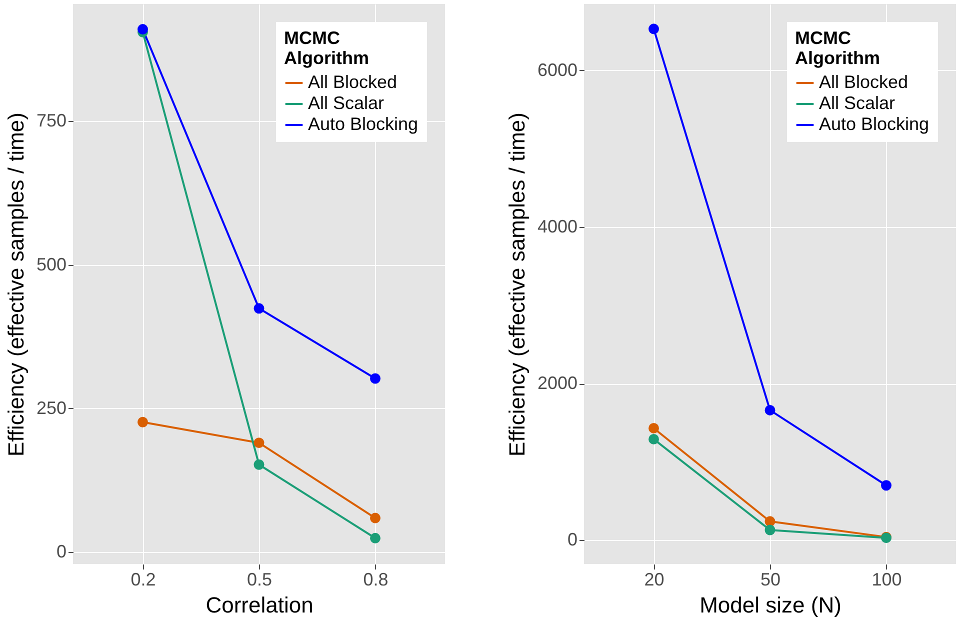 This screenshot has width=979, height=643. What do you see at coordinates (51, 408) in the screenshot?
I see `y-tick-label: 250` at bounding box center [51, 408].